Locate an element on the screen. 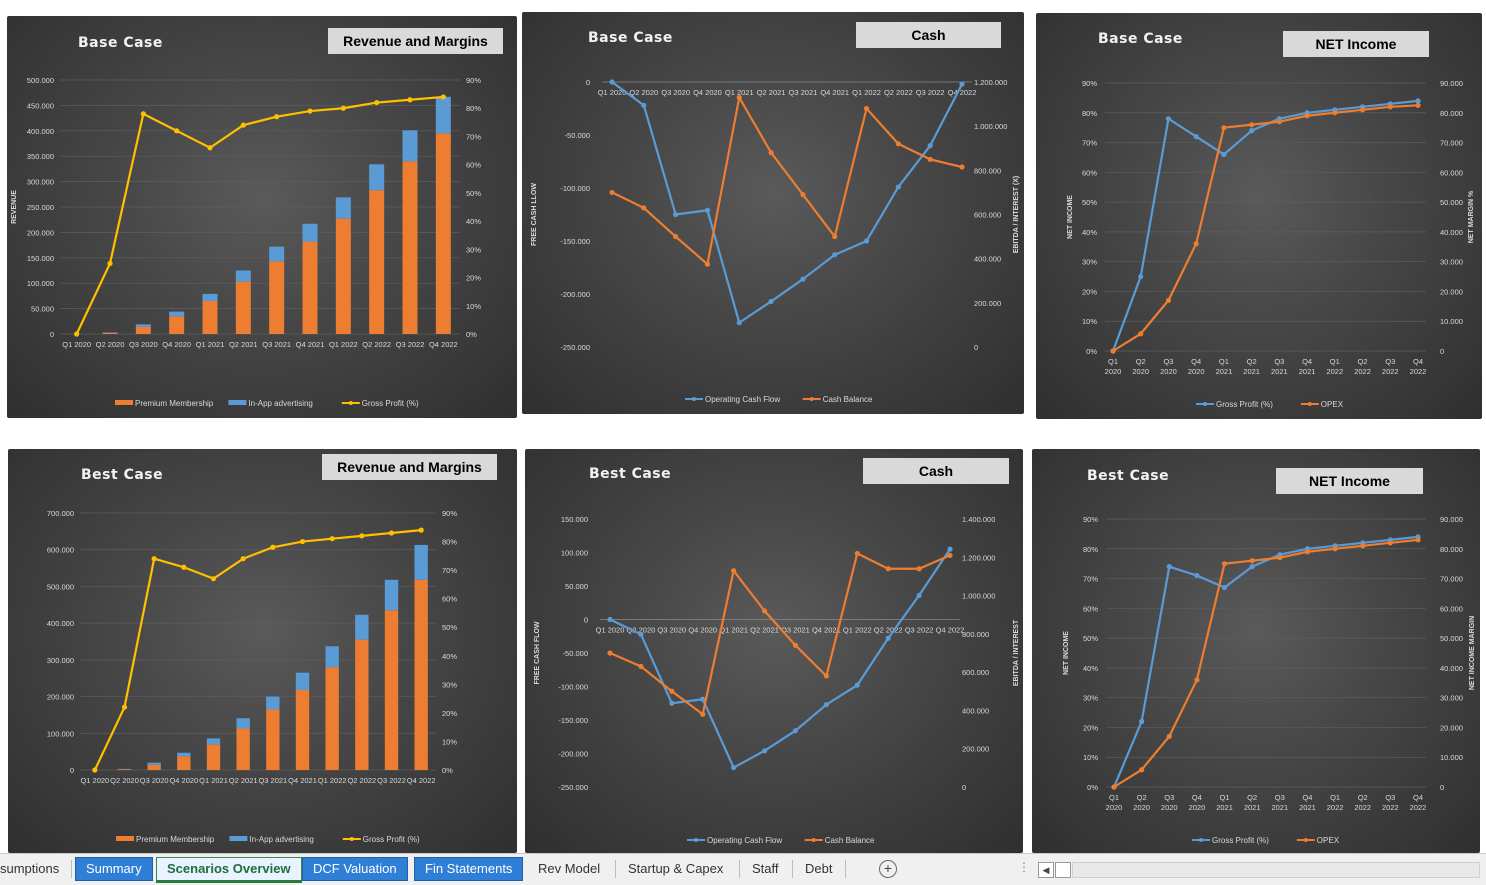 The image size is (1486, 885). tick-label: 40.000 is located at coordinates (1451, 668).